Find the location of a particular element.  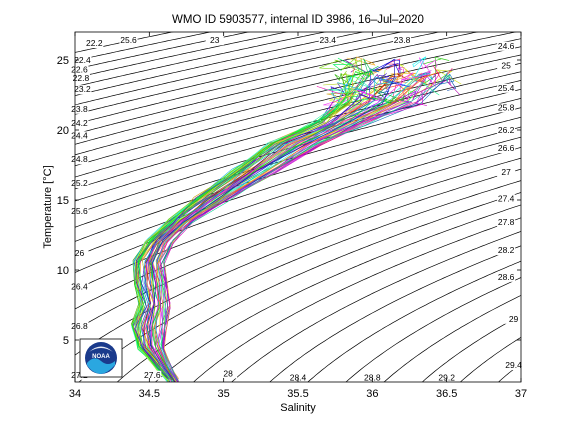

isopycnal-label: 24.6 is located at coordinates (506, 46).